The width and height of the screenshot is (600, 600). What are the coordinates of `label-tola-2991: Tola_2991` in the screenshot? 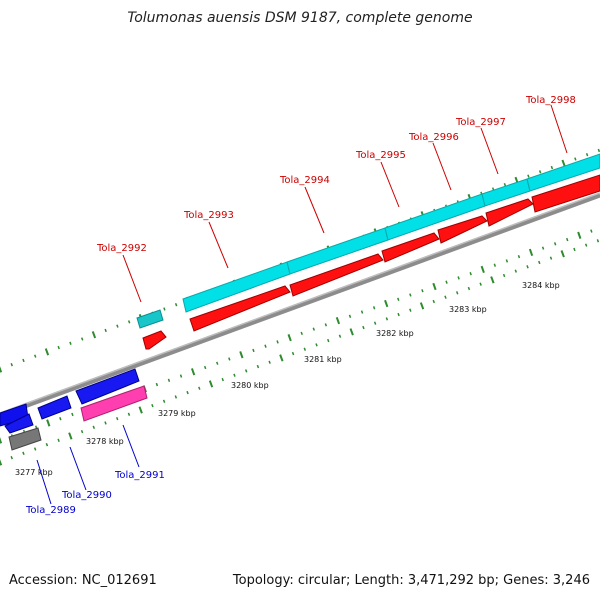 It's located at (139, 475).